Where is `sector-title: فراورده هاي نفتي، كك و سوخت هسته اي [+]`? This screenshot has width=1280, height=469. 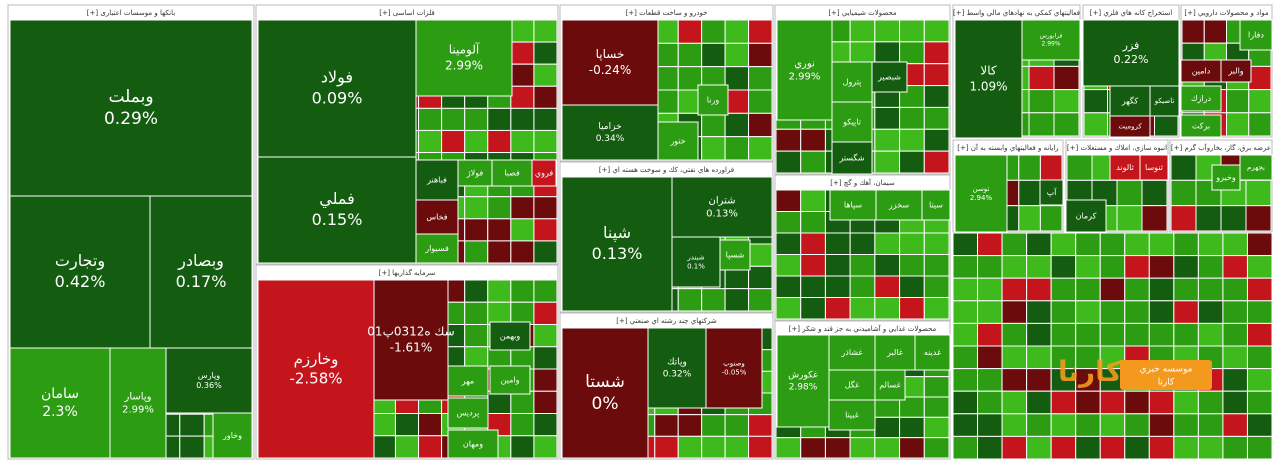
sector-title: فراورده هاي نفتي، كك و سوخت هسته اي [+] is located at coordinates (666, 170).